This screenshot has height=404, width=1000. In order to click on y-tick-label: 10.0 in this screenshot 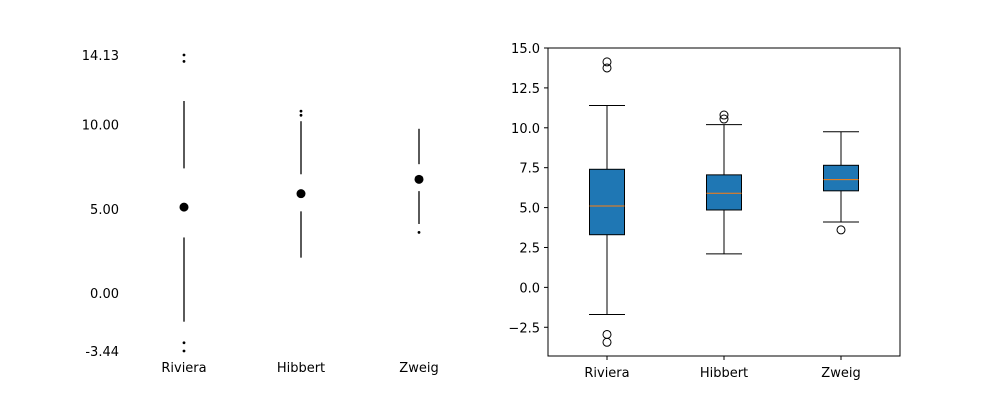, I will do `click(525, 129)`.